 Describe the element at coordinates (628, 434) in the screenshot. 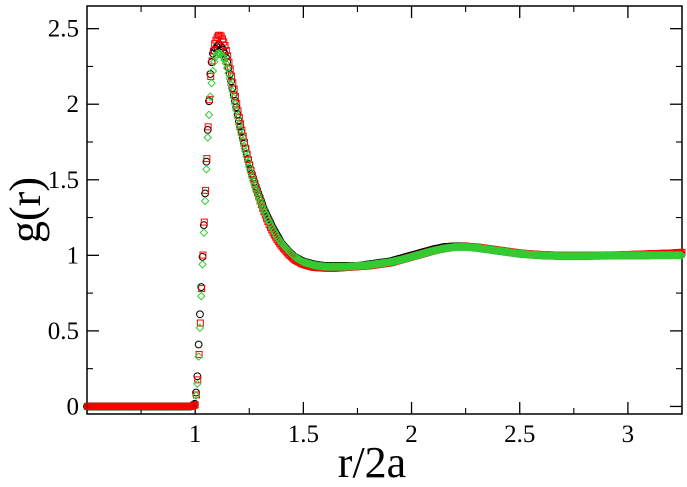

I see `x-tick-label: 3` at that location.